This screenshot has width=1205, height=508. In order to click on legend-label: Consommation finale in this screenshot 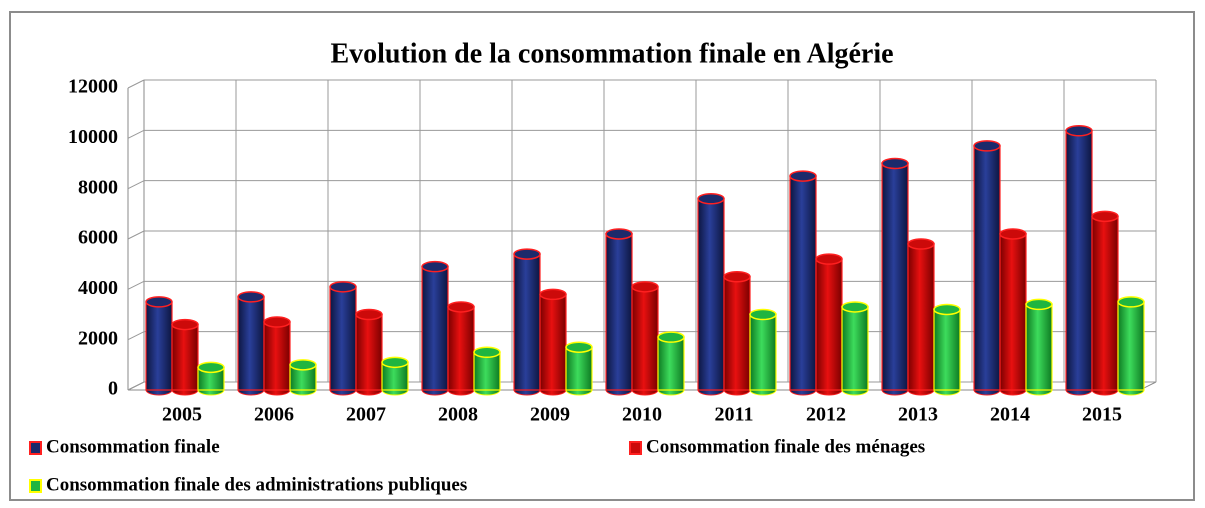, I will do `click(133, 446)`.